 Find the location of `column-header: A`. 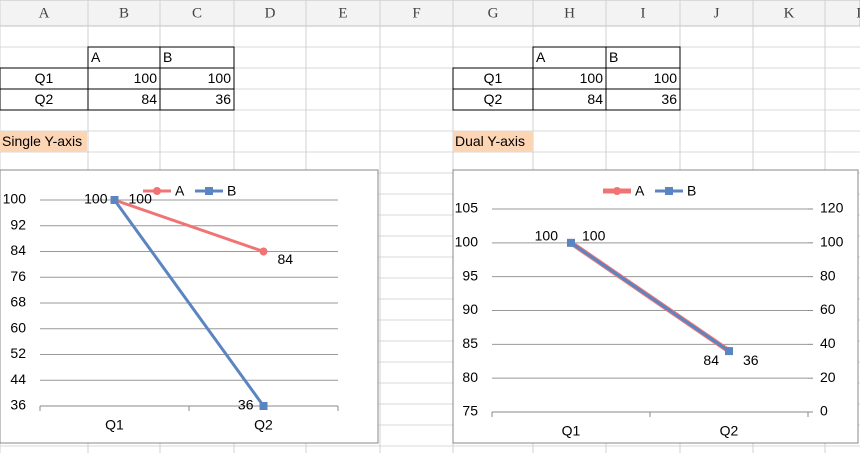

column-header: A is located at coordinates (44, 13).